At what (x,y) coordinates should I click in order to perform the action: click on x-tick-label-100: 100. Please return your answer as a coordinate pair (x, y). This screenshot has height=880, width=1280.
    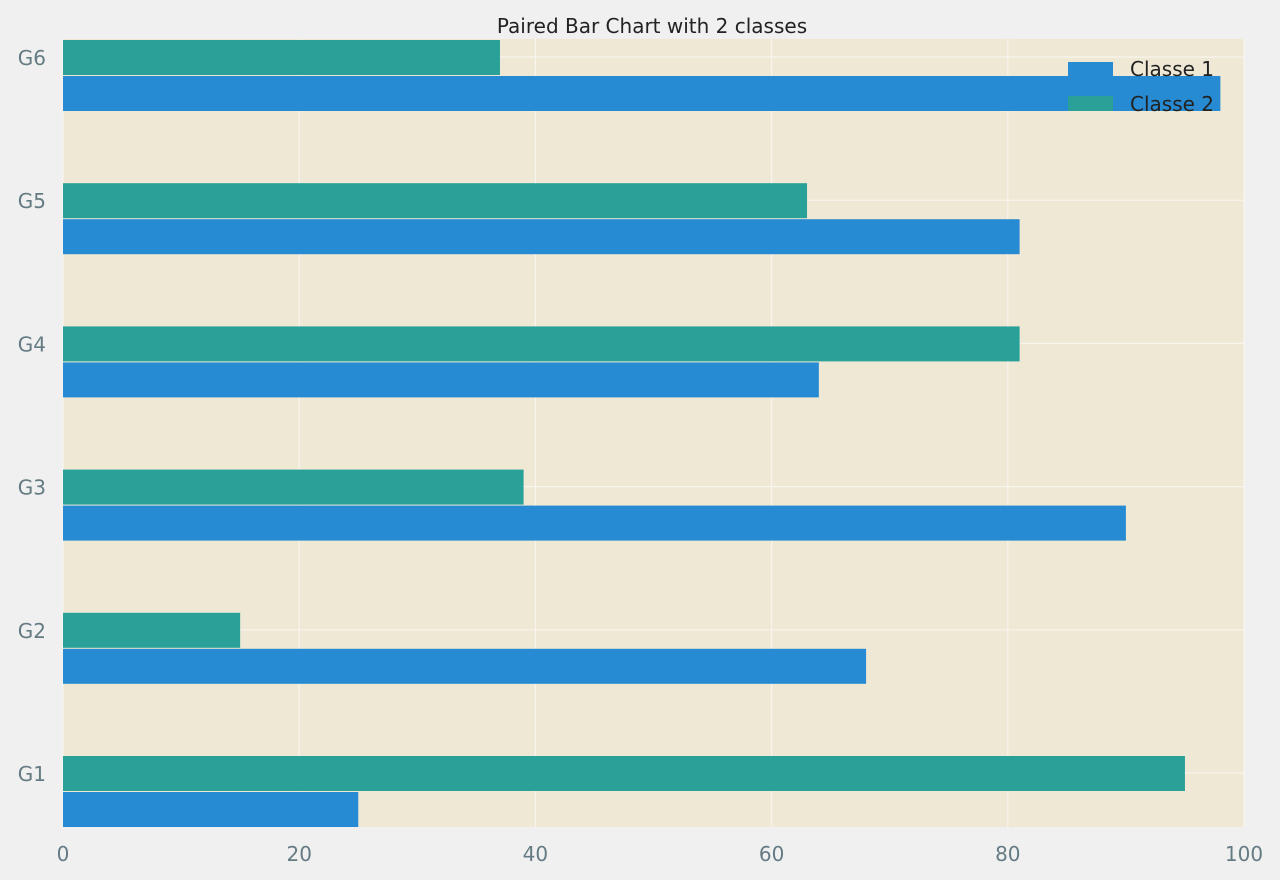
    Looking at the image, I should click on (1244, 854).